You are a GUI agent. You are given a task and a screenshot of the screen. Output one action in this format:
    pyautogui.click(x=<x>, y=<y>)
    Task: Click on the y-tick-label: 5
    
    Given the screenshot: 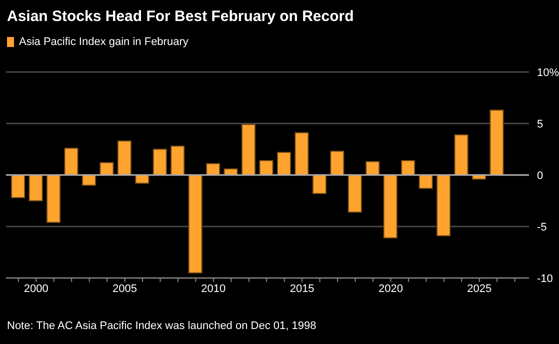 What is the action you would take?
    pyautogui.click(x=540, y=124)
    